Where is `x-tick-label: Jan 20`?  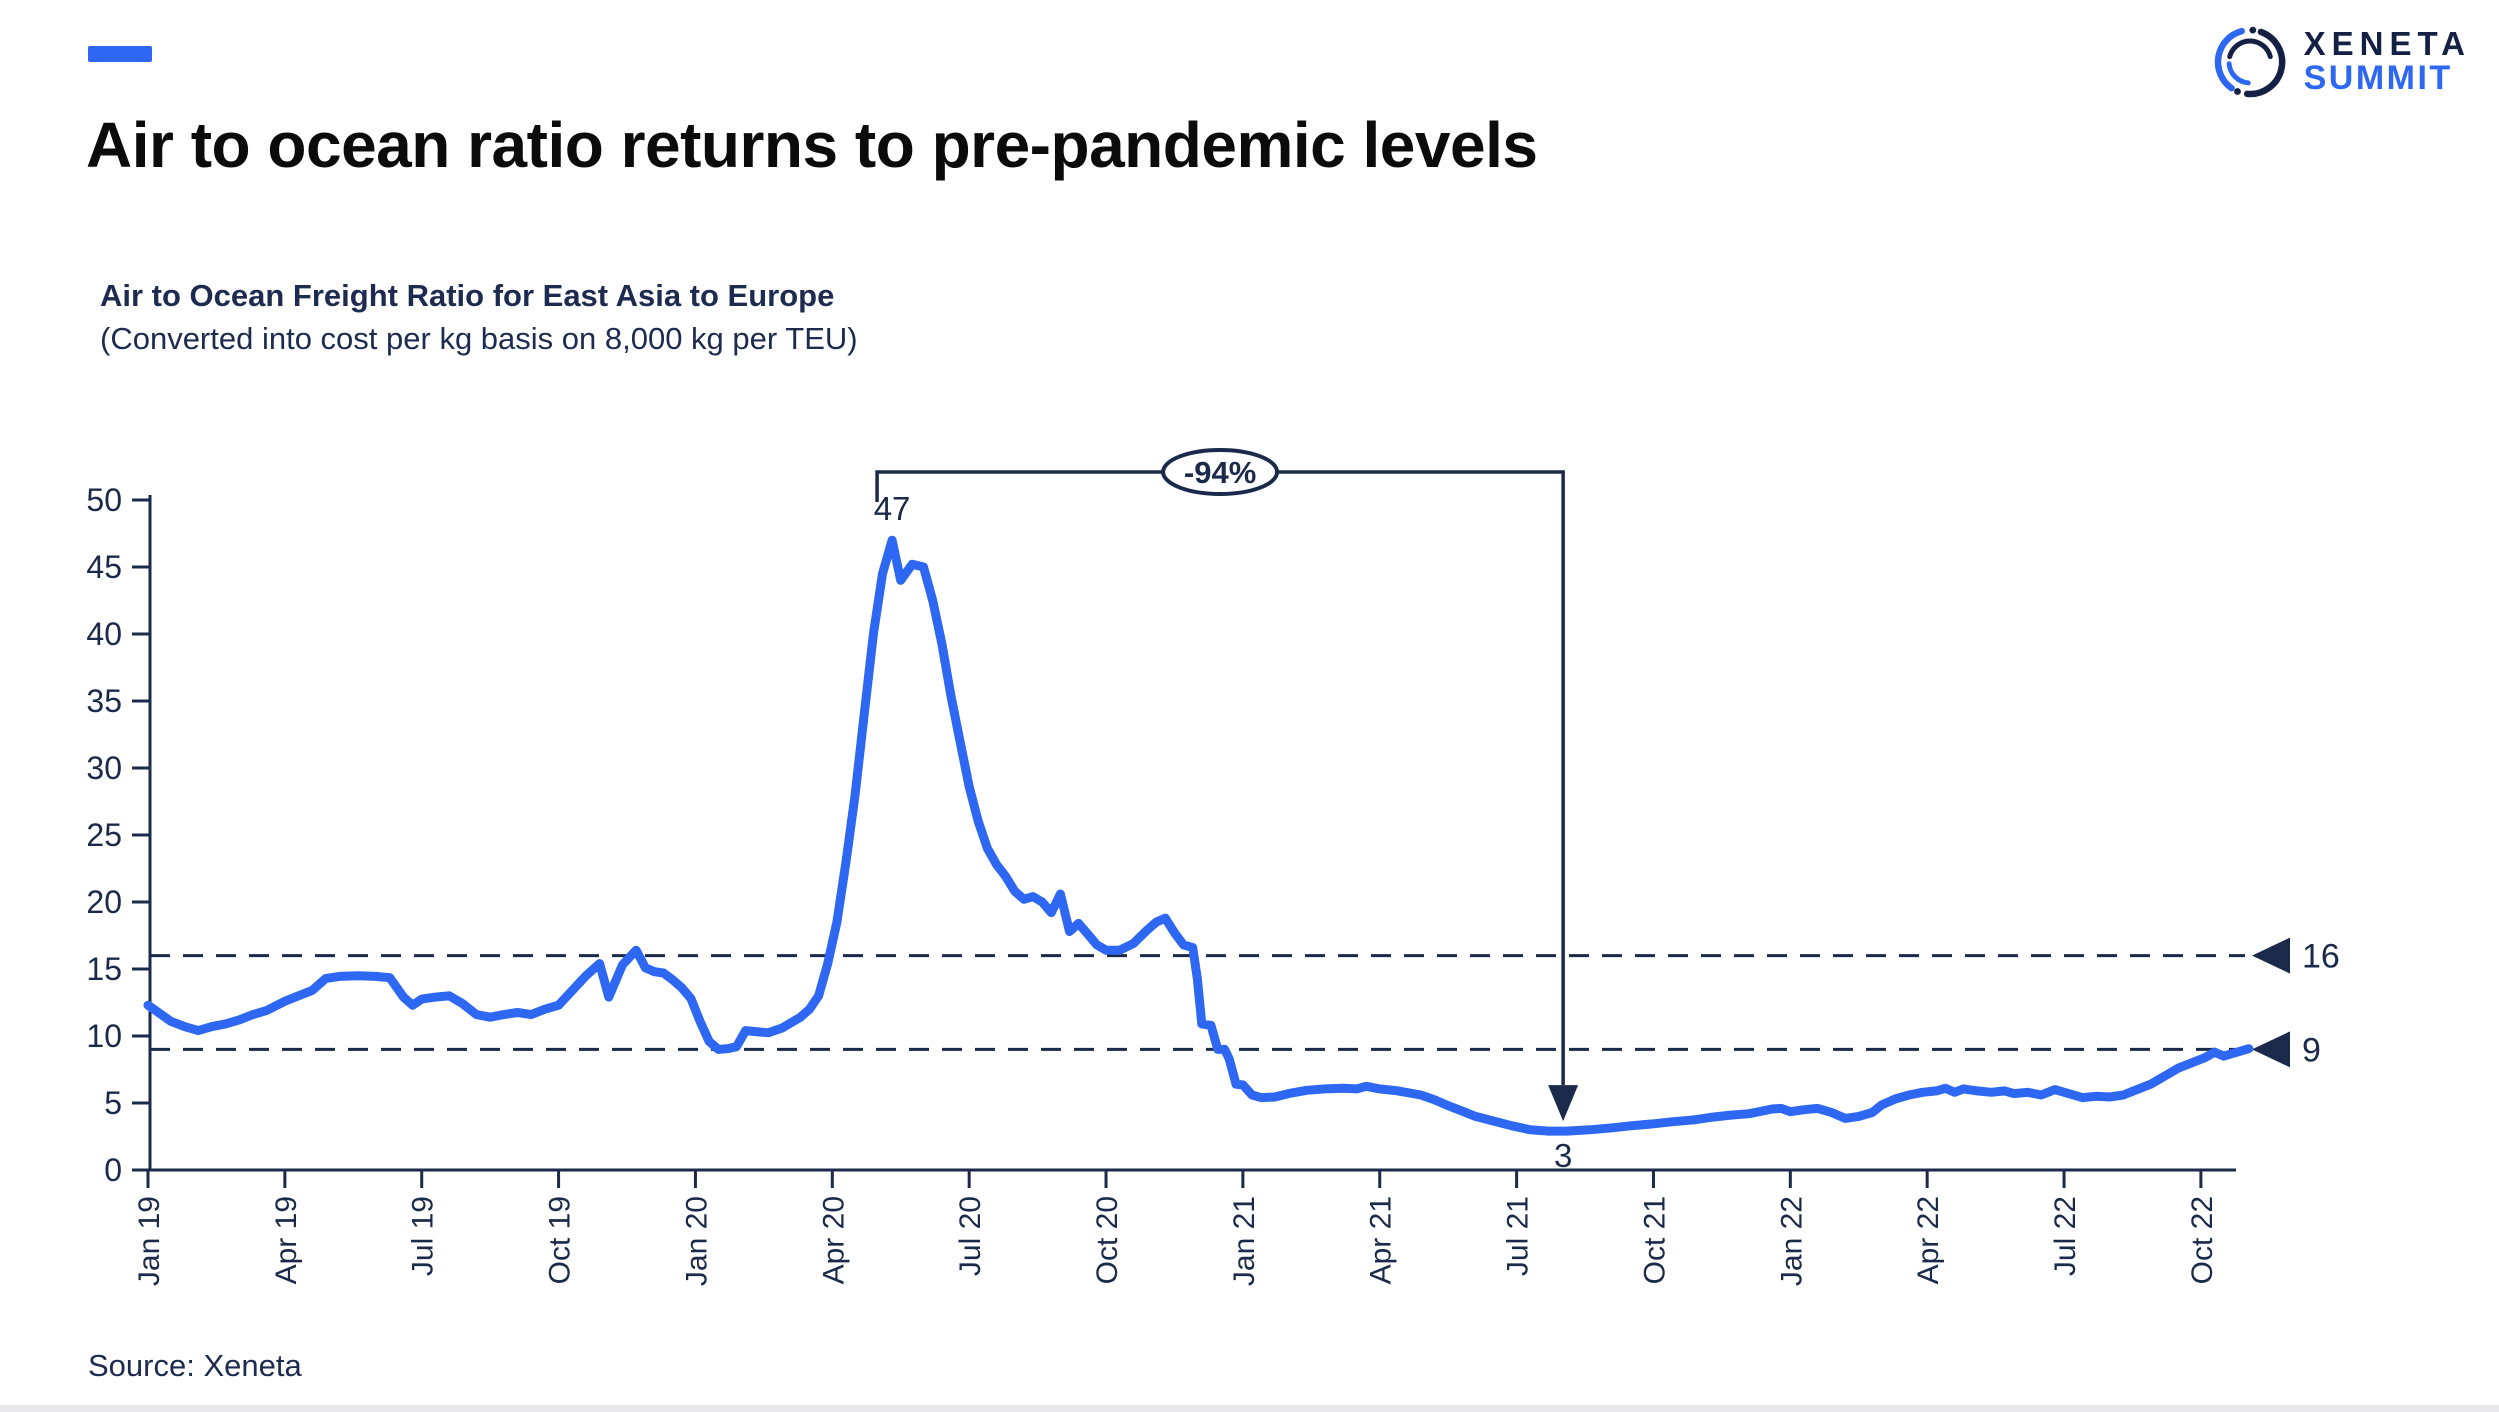
x-tick-label: Jan 20 is located at coordinates (696, 1241).